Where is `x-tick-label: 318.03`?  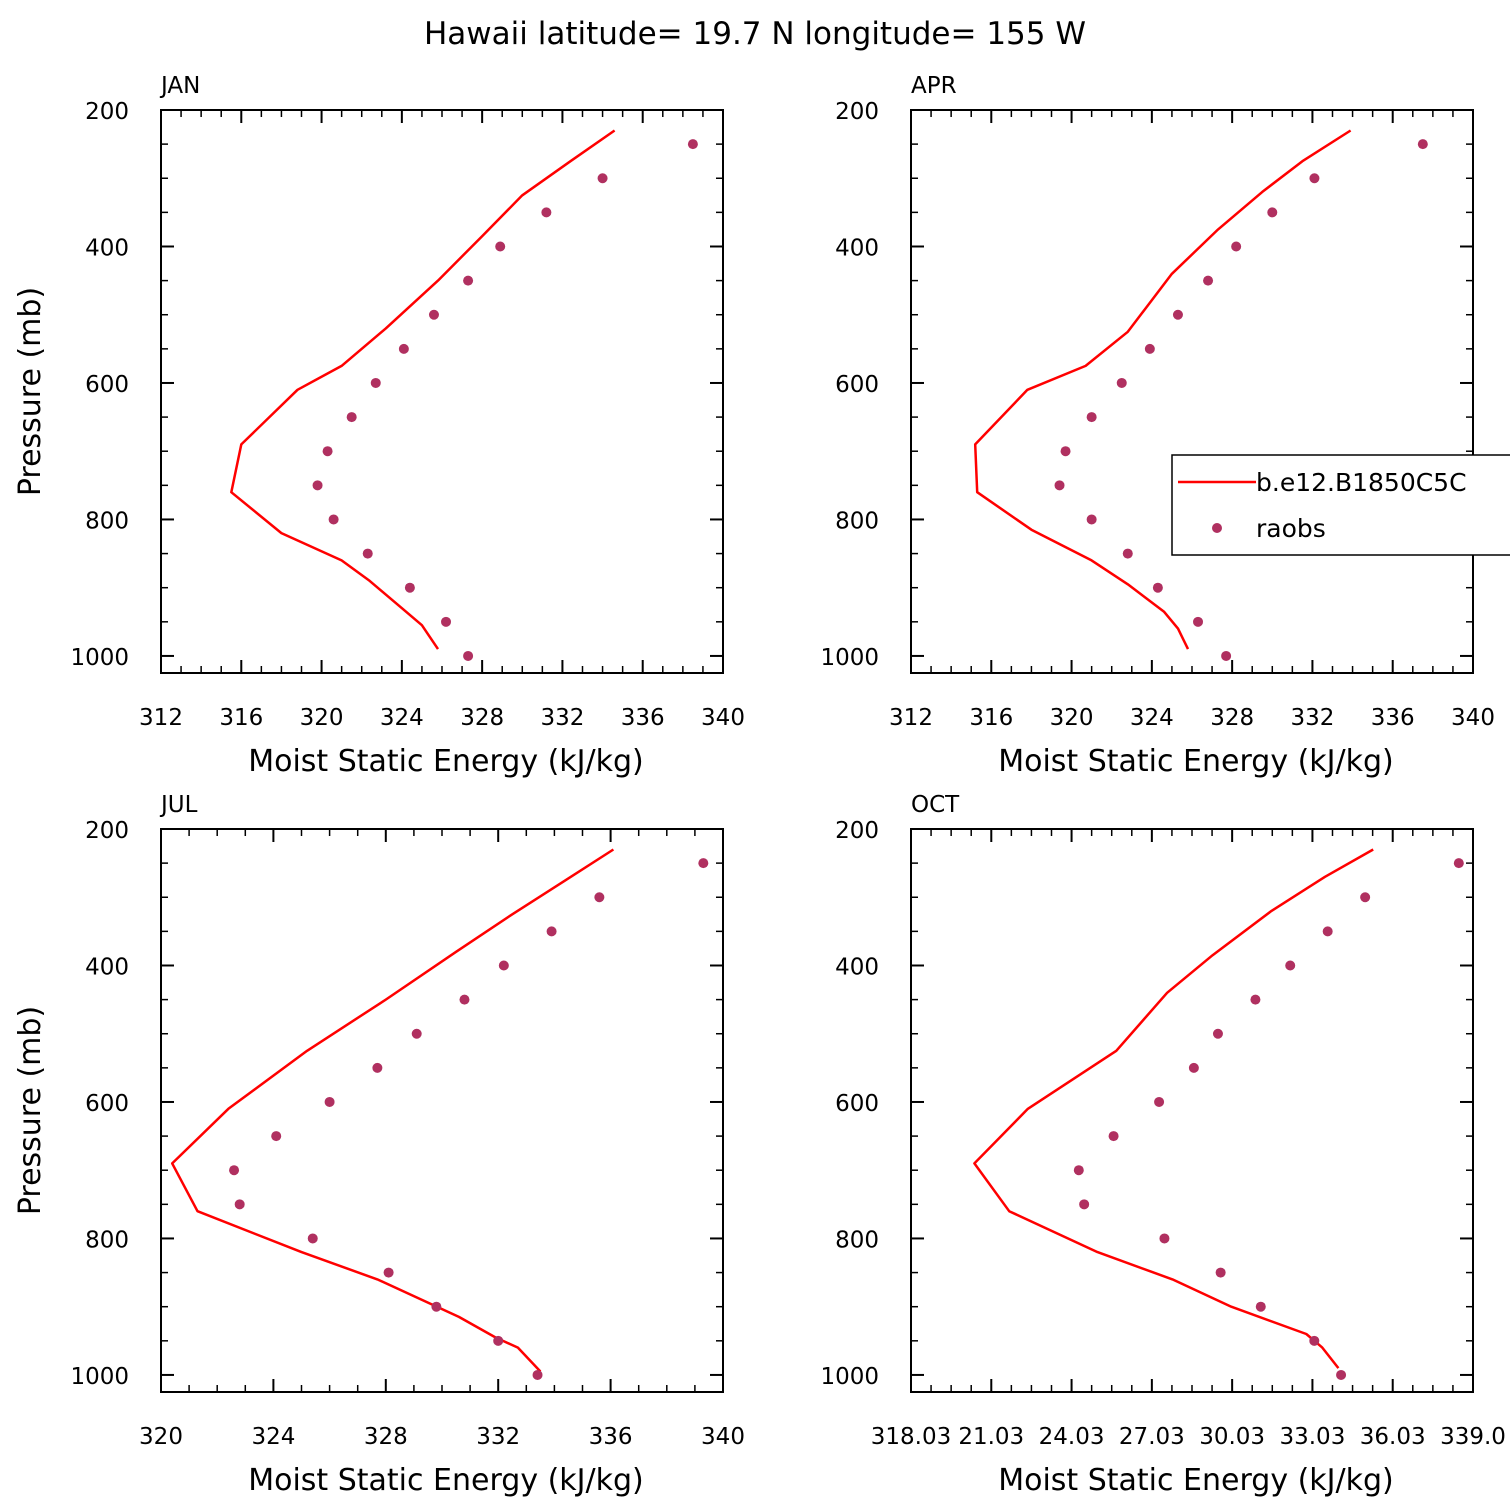 x-tick-label: 318.03 is located at coordinates (911, 1437).